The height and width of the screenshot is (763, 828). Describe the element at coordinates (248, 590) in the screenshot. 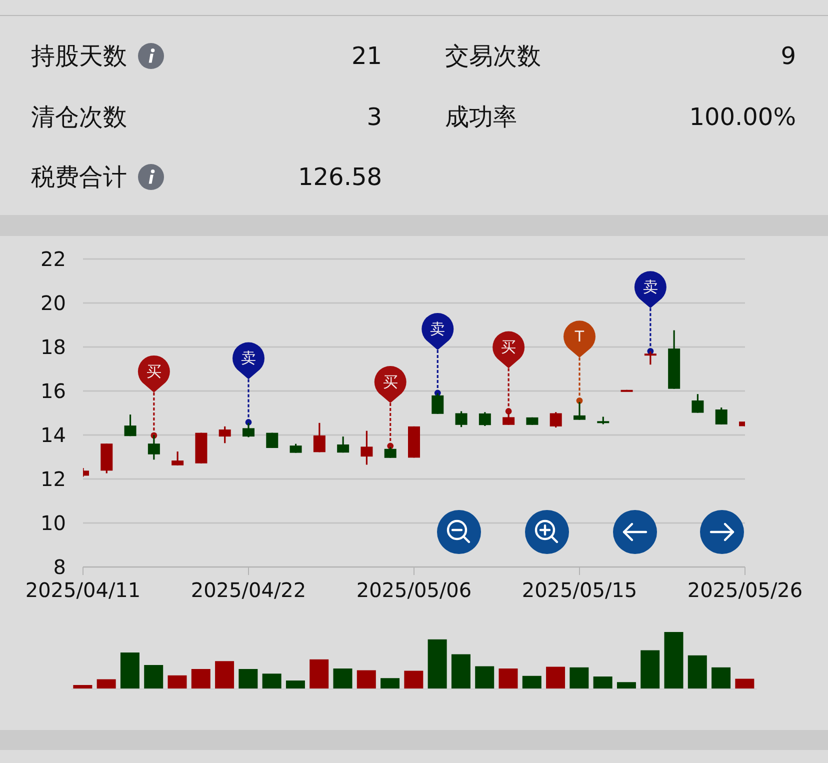

I see `x-tick-label: 2025/04/22` at that location.